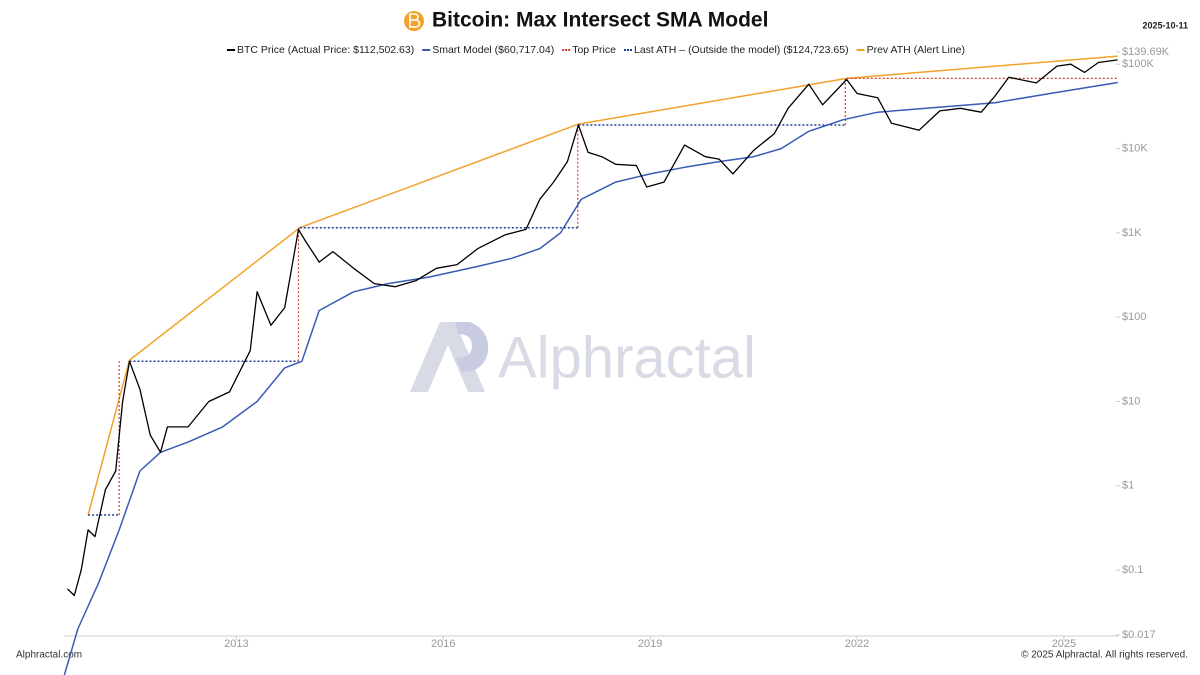 The width and height of the screenshot is (1200, 675). I want to click on x-tick-label: 2022, so click(857, 644).